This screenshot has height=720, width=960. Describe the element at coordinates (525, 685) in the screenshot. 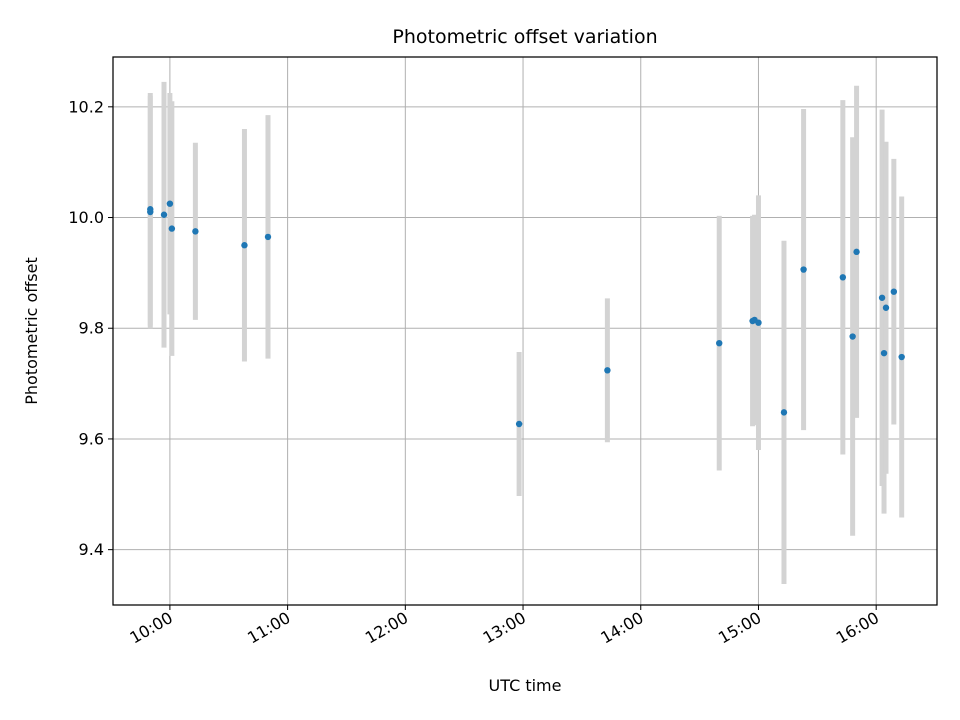

I see `x-axis-label: UTC time` at that location.